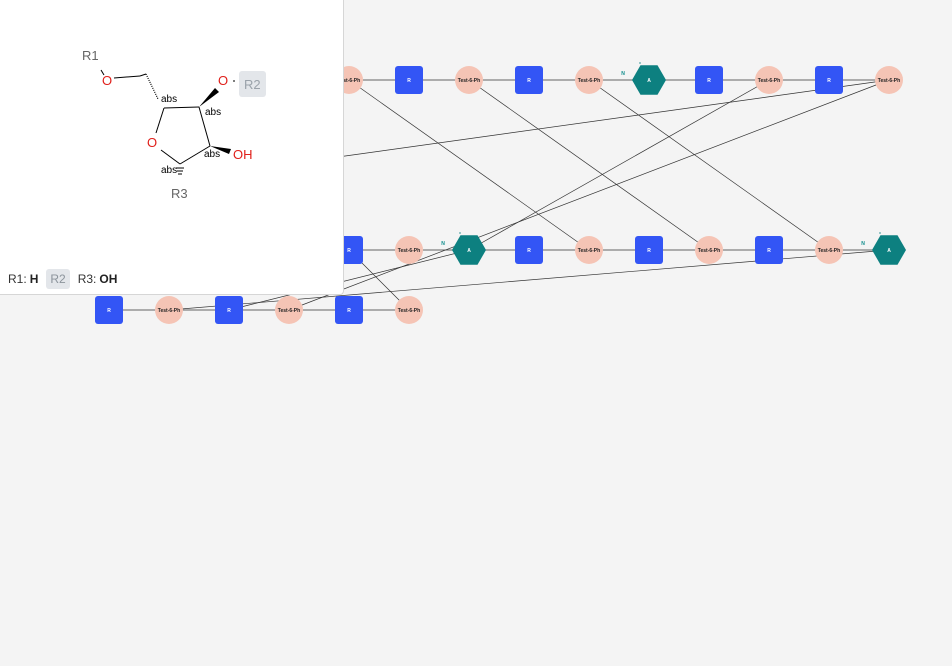 The height and width of the screenshot is (666, 952). What do you see at coordinates (152, 86) in the screenshot?
I see `hashed-bond` at bounding box center [152, 86].